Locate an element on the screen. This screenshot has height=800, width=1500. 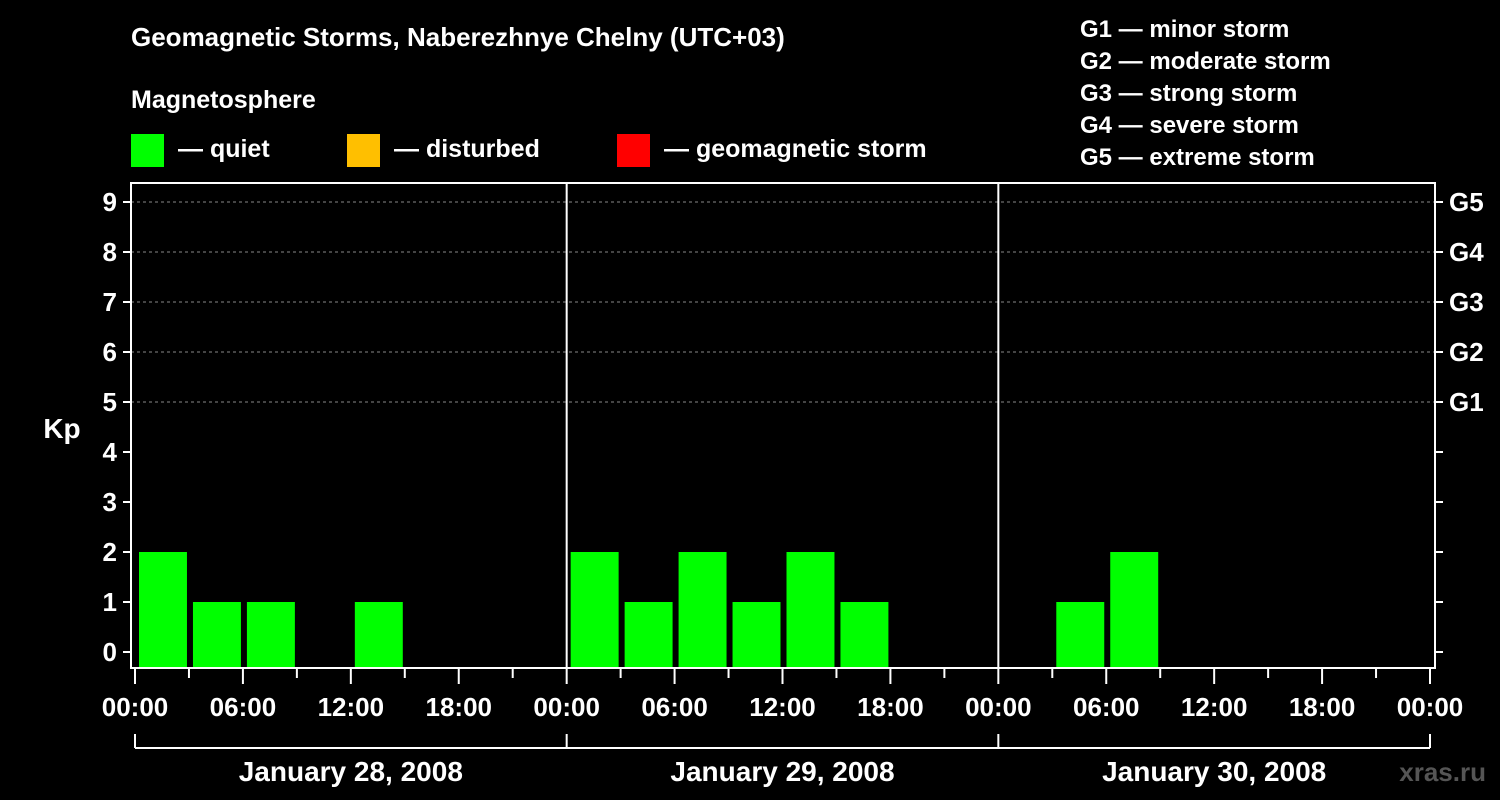
y-tick-label-3: 3 is located at coordinates (110, 502).